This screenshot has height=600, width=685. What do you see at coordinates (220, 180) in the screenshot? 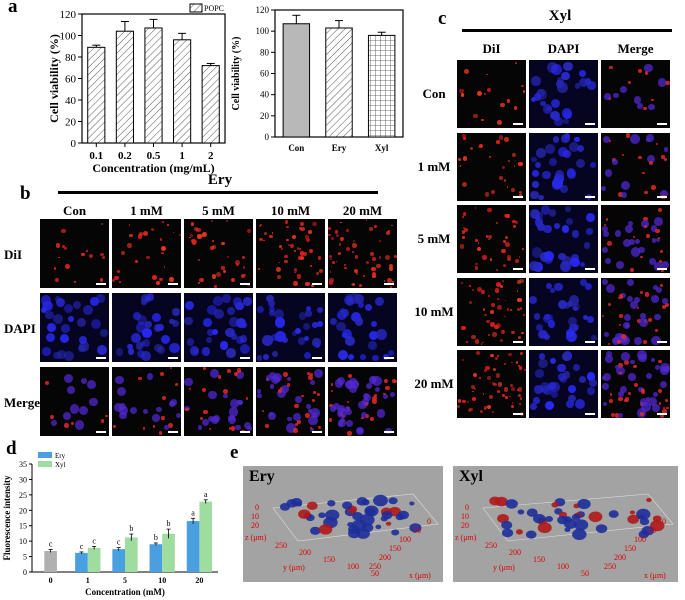
I see `panel-b-title: Ery` at bounding box center [220, 180].